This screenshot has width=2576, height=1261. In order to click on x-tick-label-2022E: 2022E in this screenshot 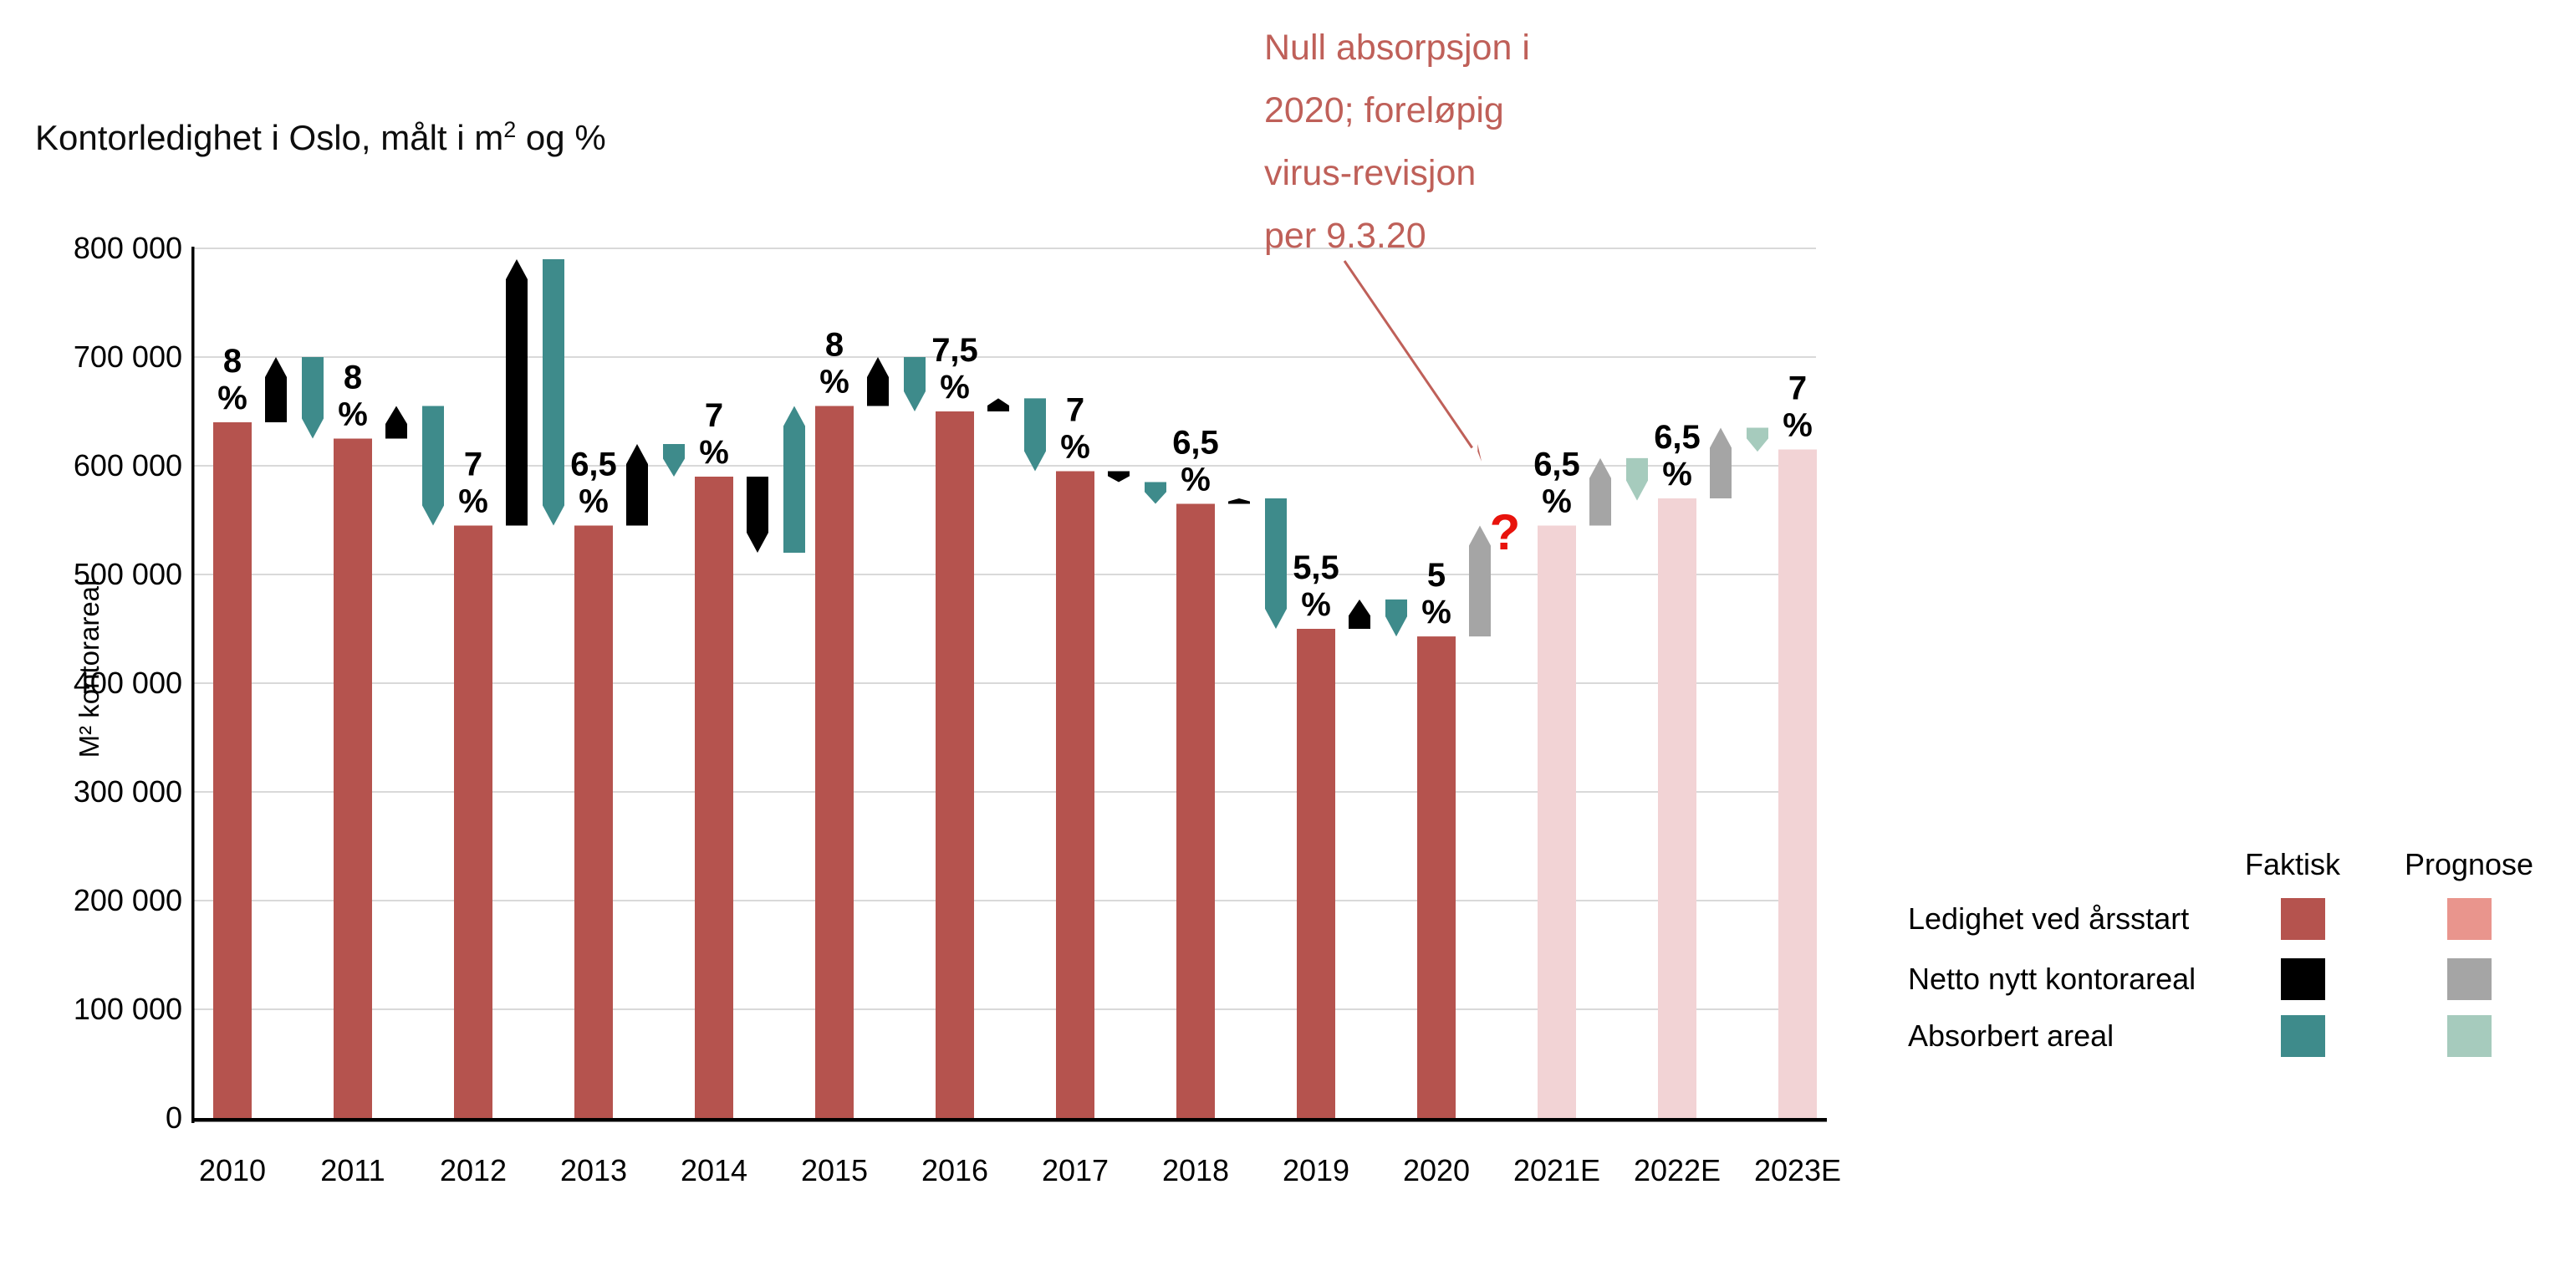, I will do `click(1678, 1170)`.